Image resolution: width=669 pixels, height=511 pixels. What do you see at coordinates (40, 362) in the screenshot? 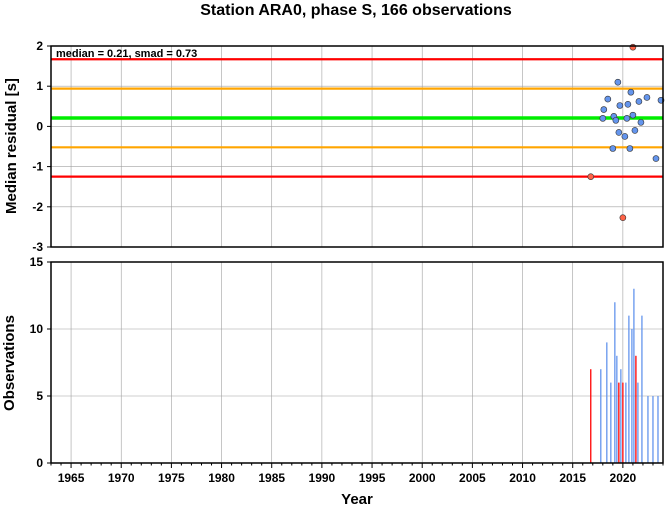
I see `observations-y-ticks: 0 5 10 15` at bounding box center [40, 362].